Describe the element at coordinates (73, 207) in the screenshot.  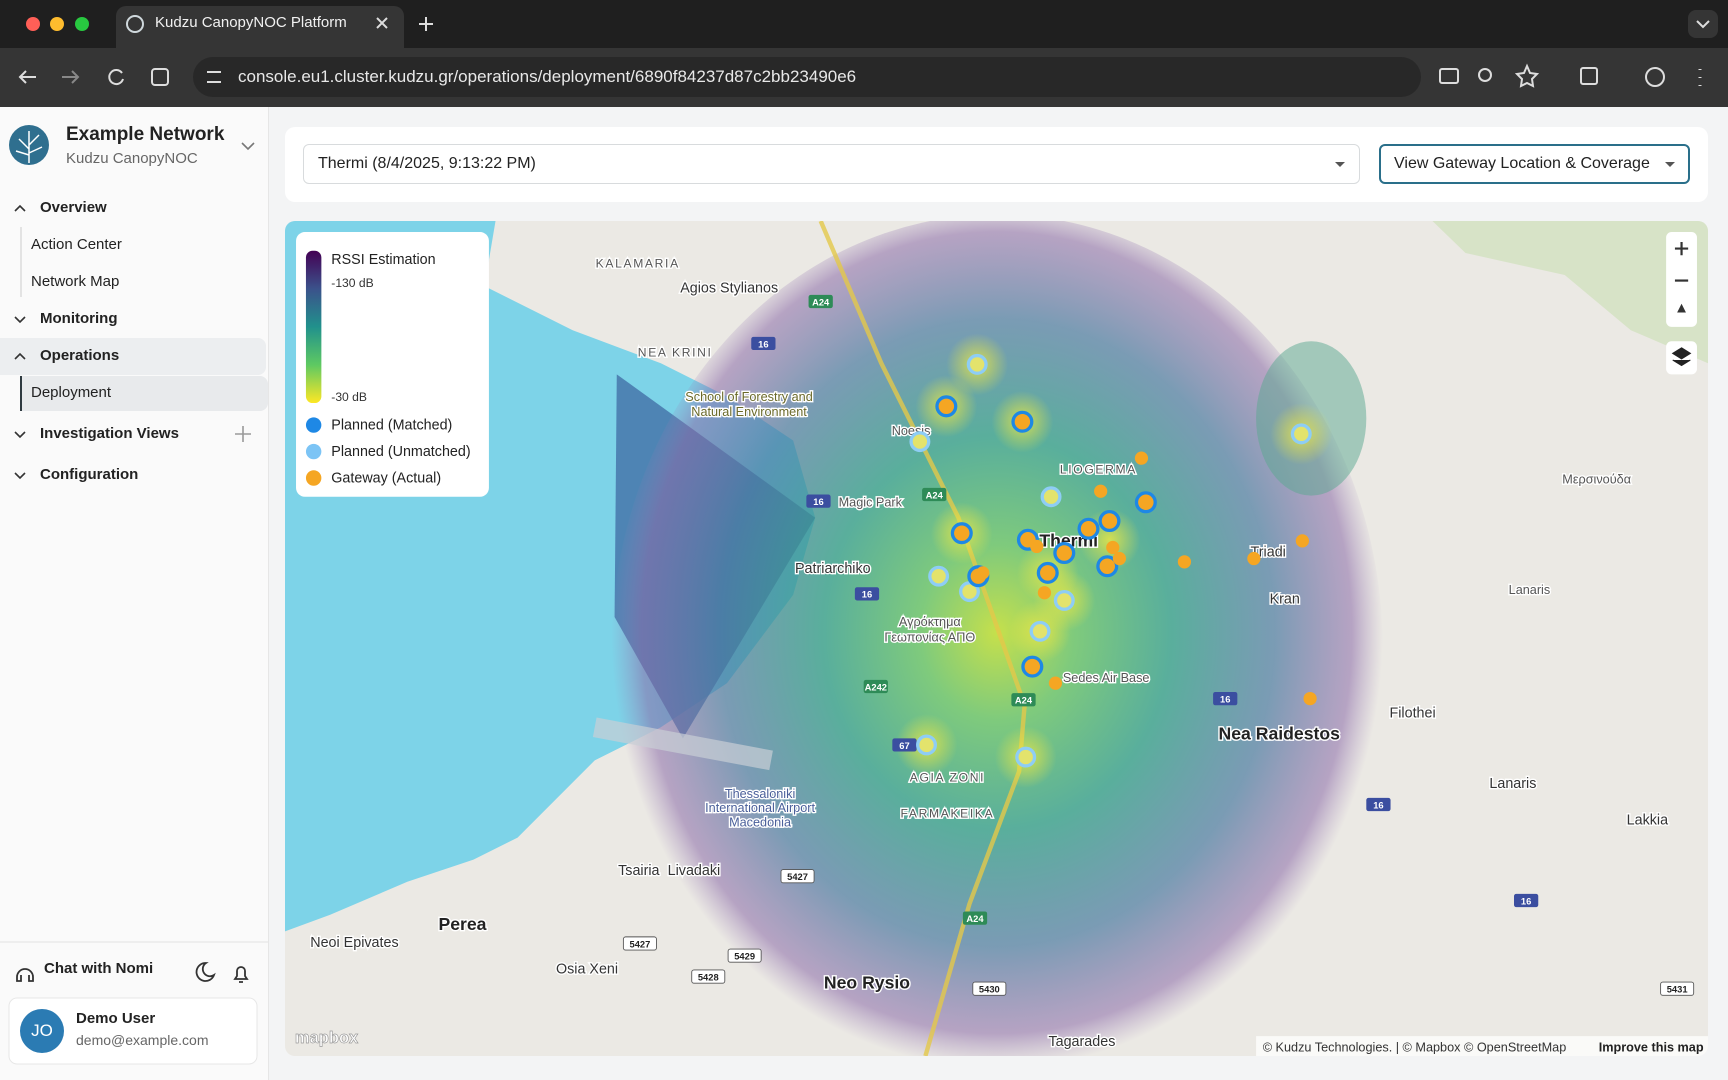
I see `nav-overview: Overview` at that location.